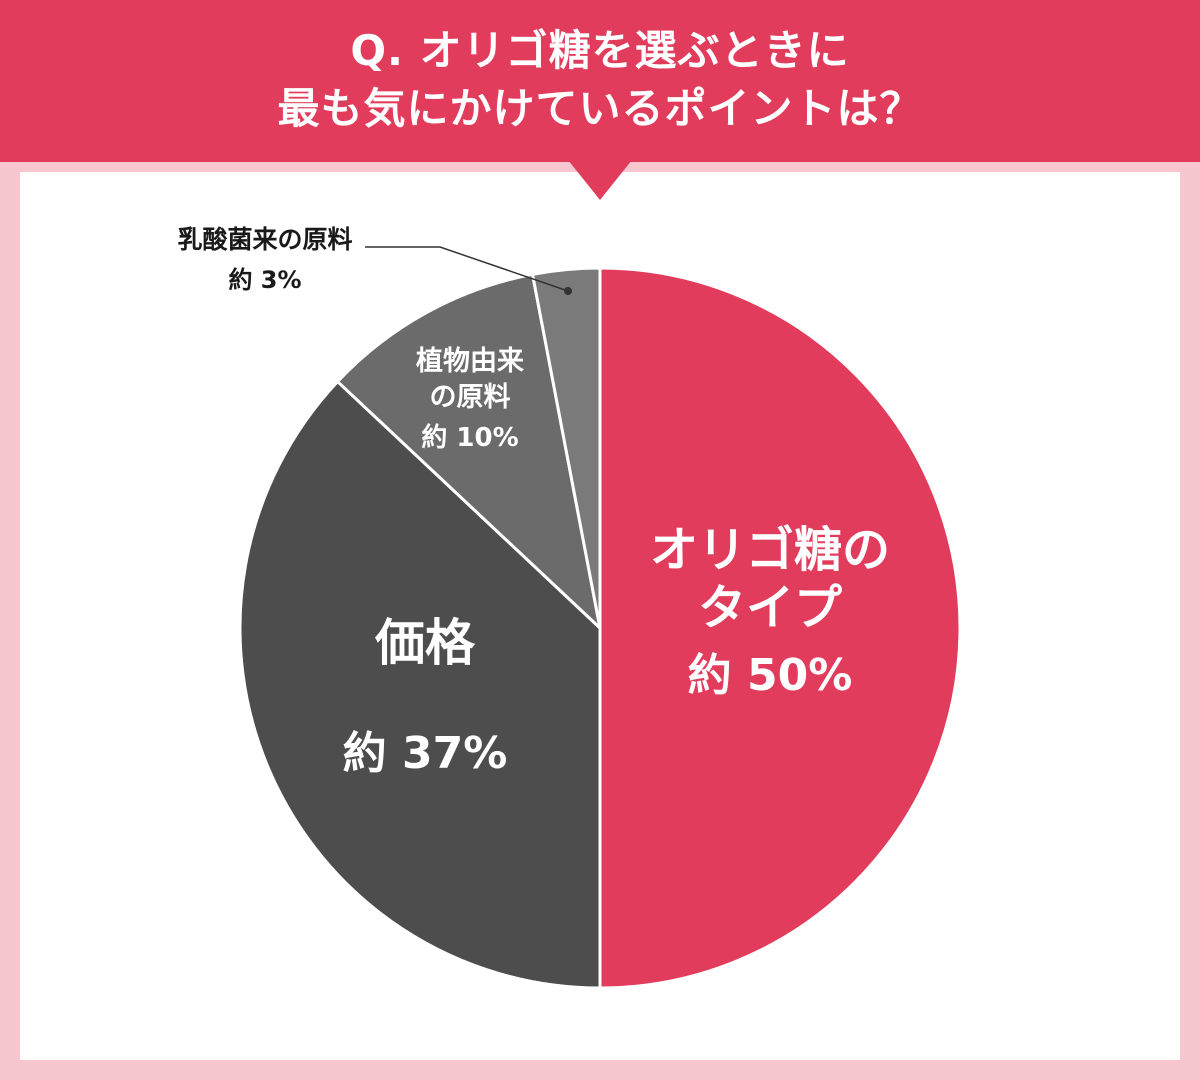 This screenshot has width=1200, height=1080. I want to click on slice-label-2-line-1: の原料, so click(470, 397).